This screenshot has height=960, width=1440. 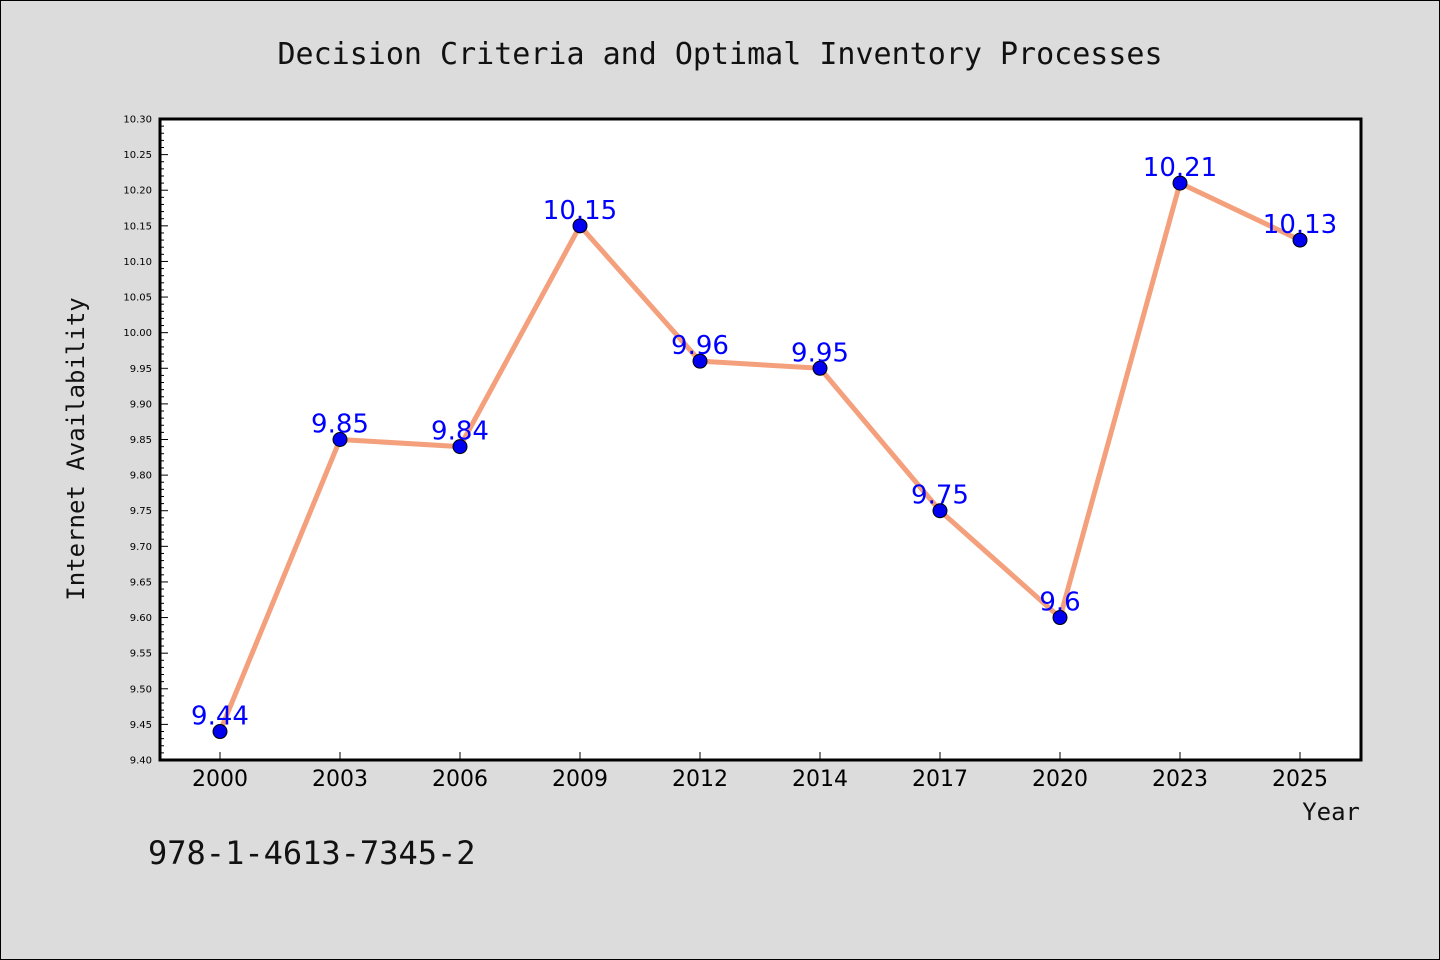 I want to click on x-tick-label: 2017, so click(x=940, y=779).